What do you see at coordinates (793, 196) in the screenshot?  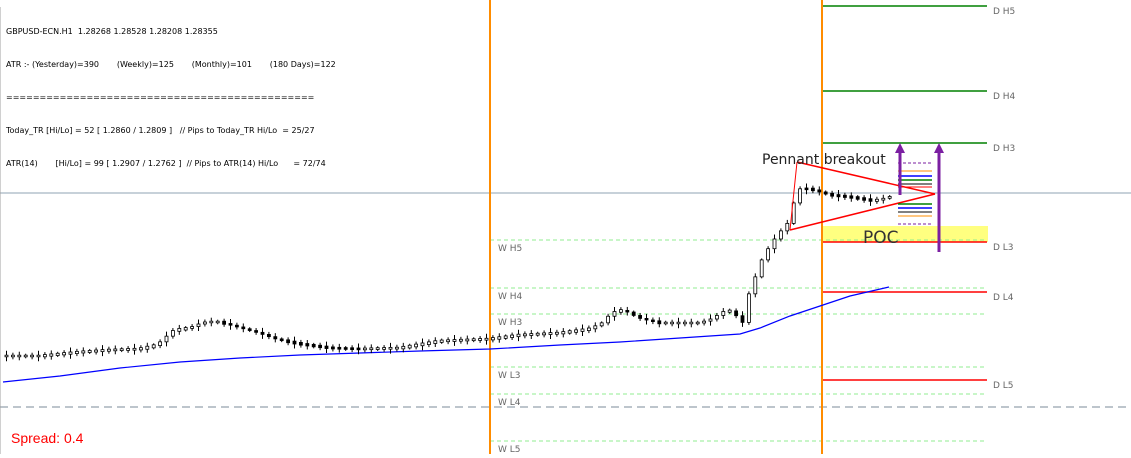 I see `pennant-base-line` at bounding box center [793, 196].